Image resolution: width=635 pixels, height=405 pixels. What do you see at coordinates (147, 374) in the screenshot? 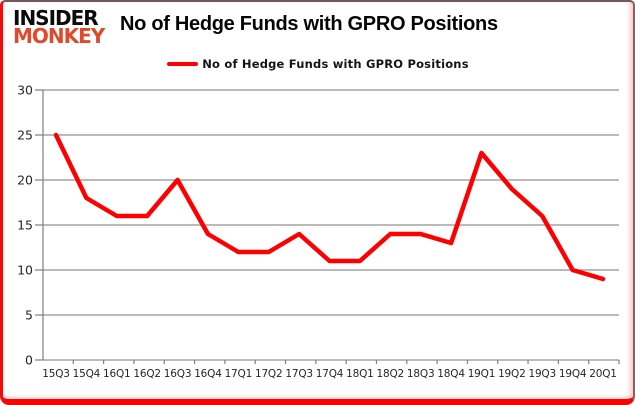
I see `x-axis-label: 16Q2` at bounding box center [147, 374].